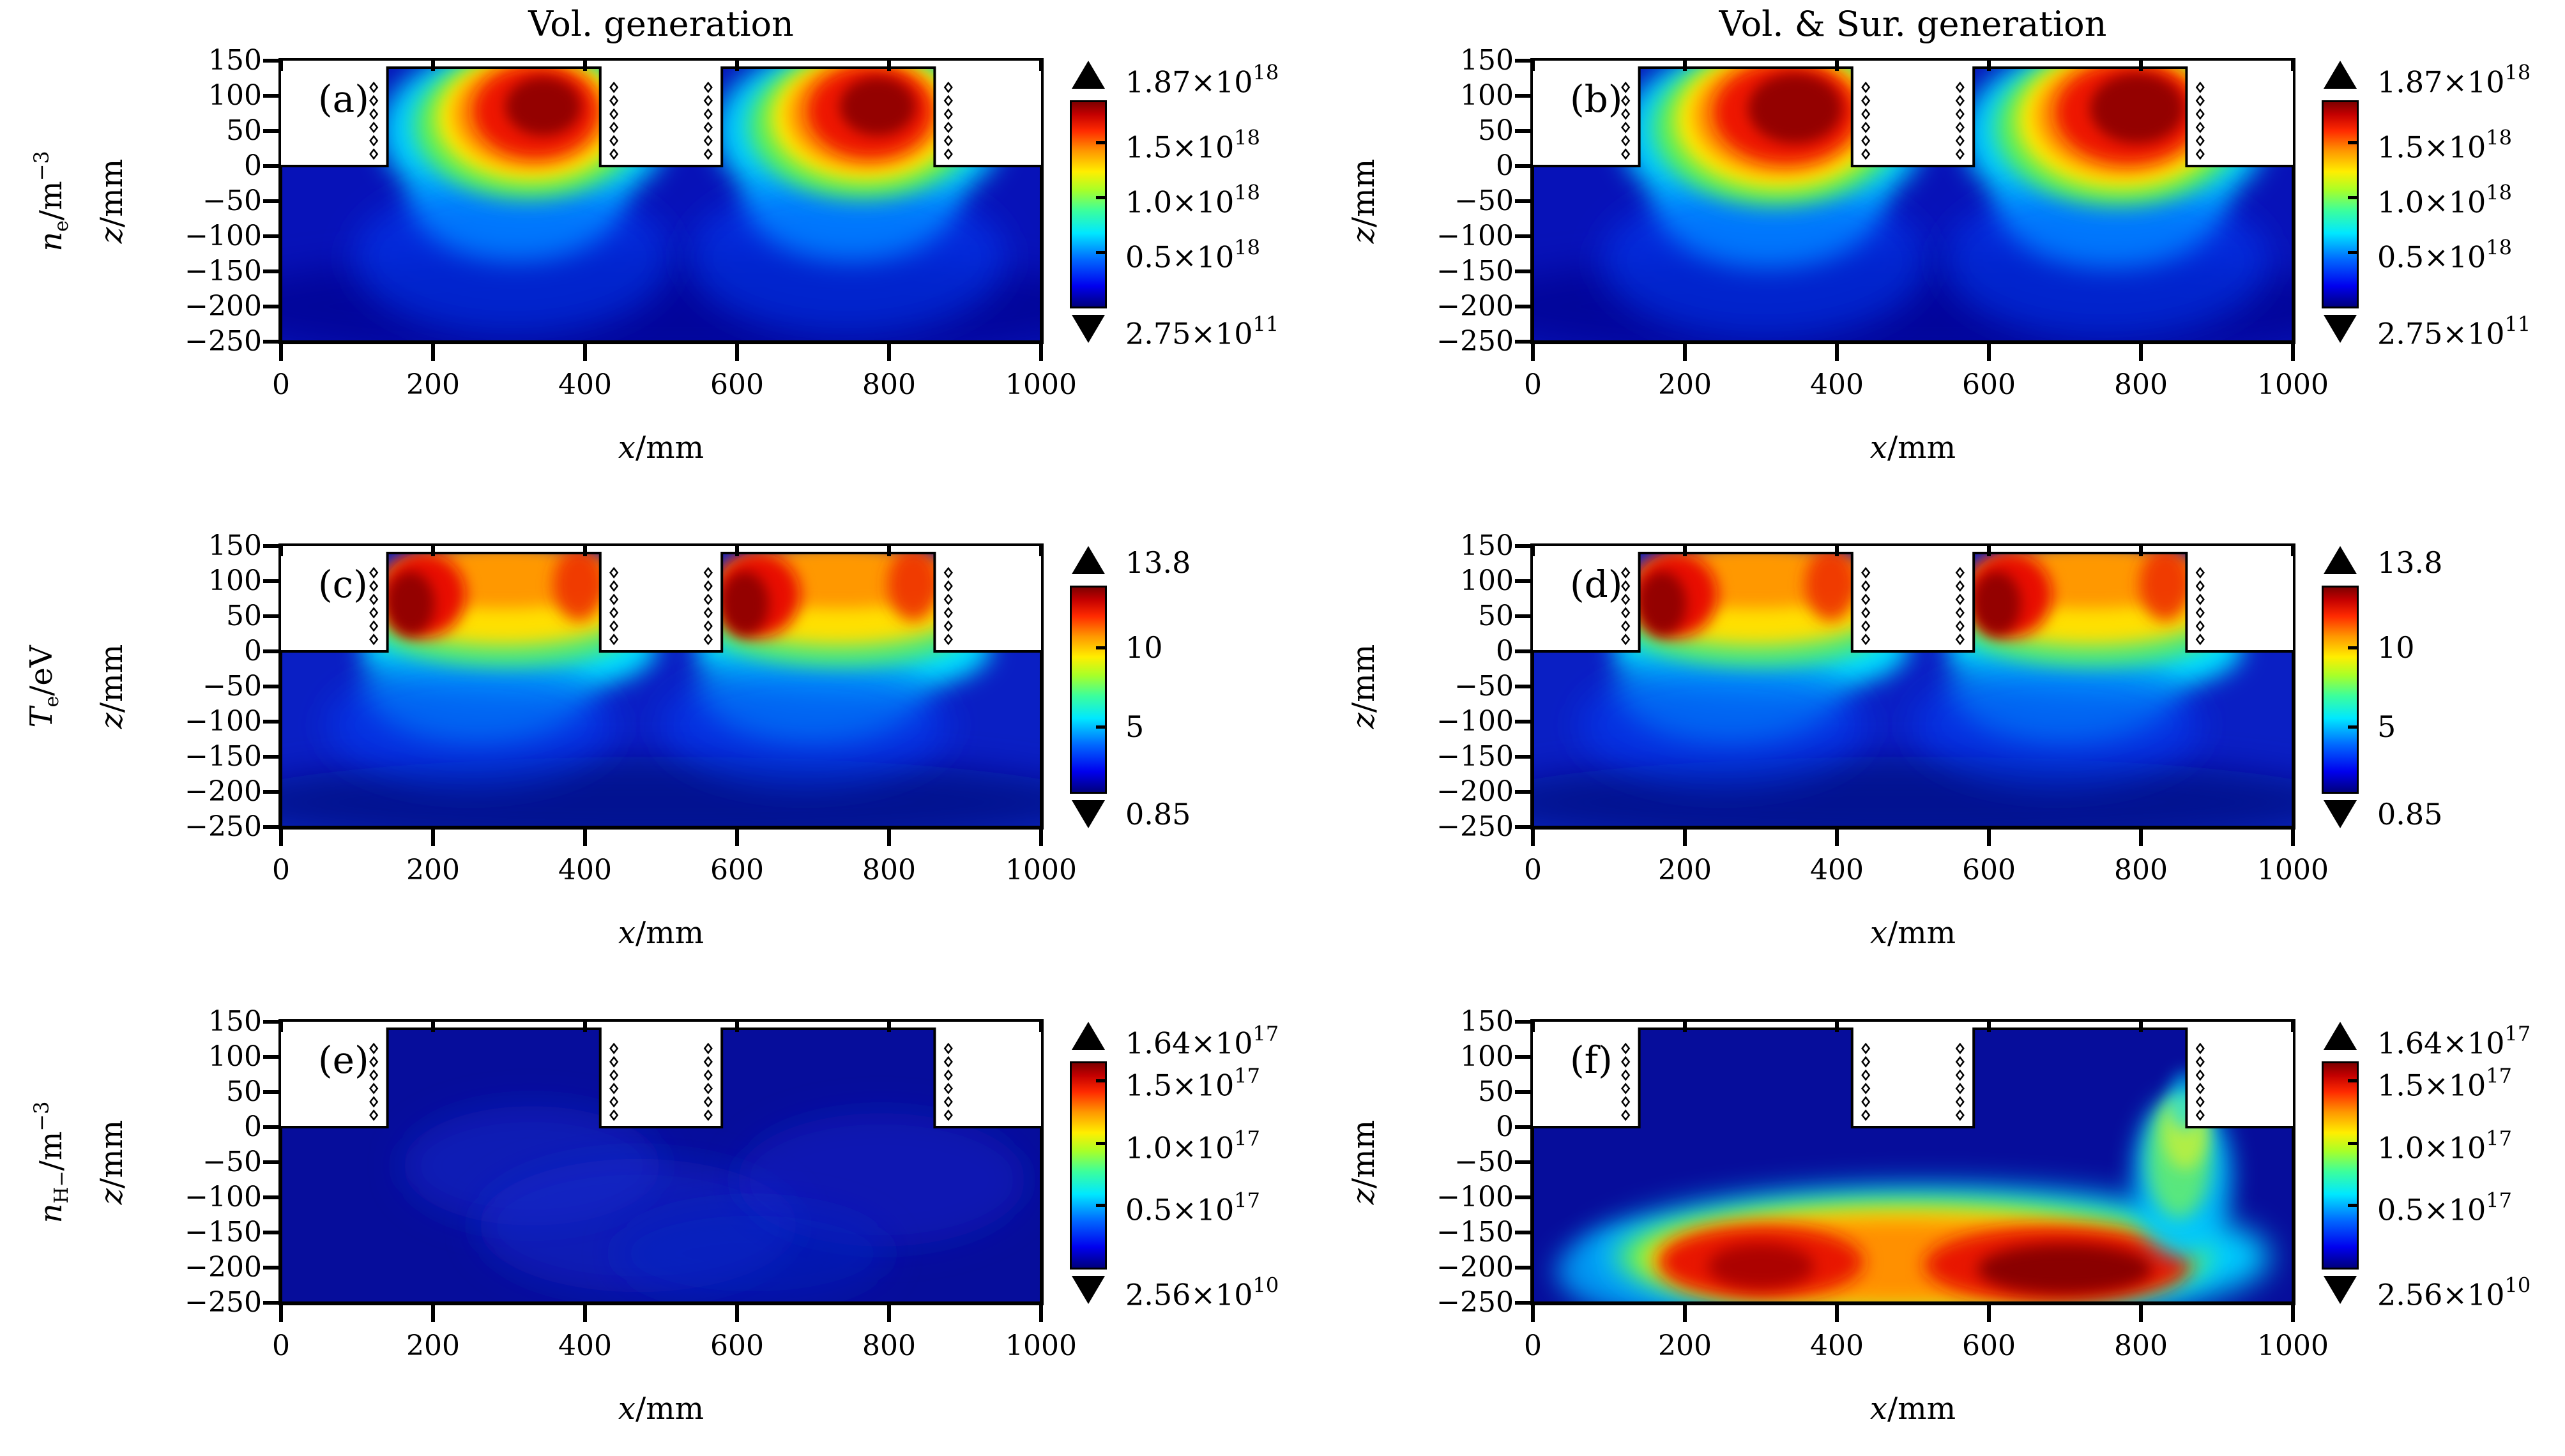 The height and width of the screenshot is (1456, 2565). Describe the element at coordinates (2444, 1083) in the screenshot. I see `colorbar-tick-label: 1.5×10¹⁷` at that location.